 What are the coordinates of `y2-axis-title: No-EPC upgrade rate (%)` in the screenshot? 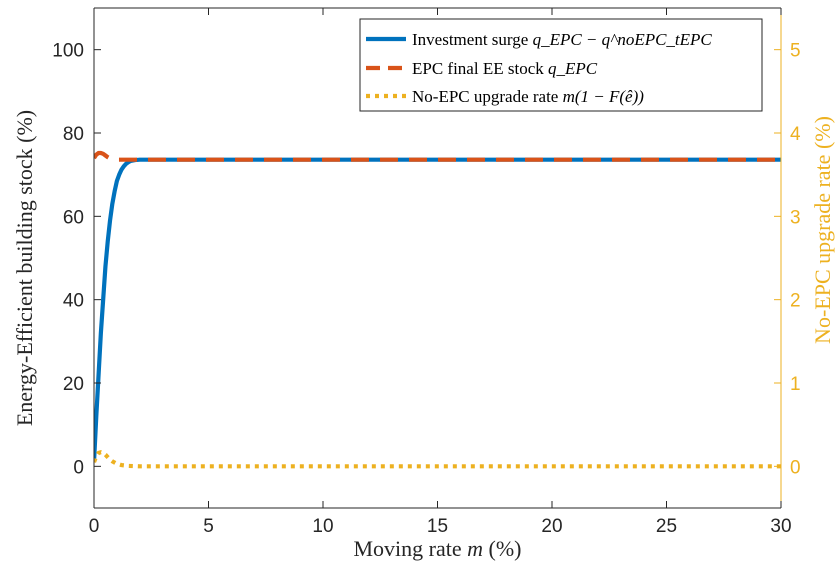 It's located at (822, 230).